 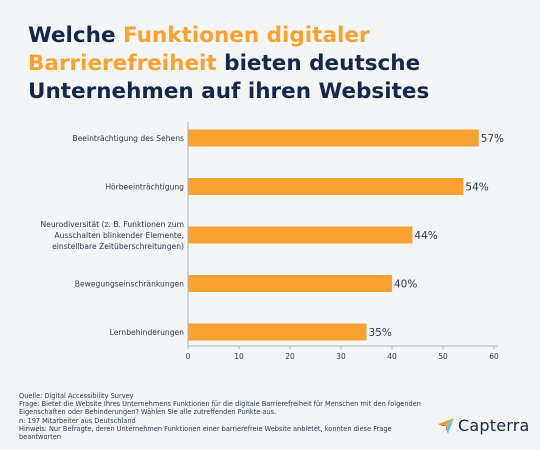 I want to click on category-label: einstellbare Zeitüberschreitungen), so click(x=118, y=246).